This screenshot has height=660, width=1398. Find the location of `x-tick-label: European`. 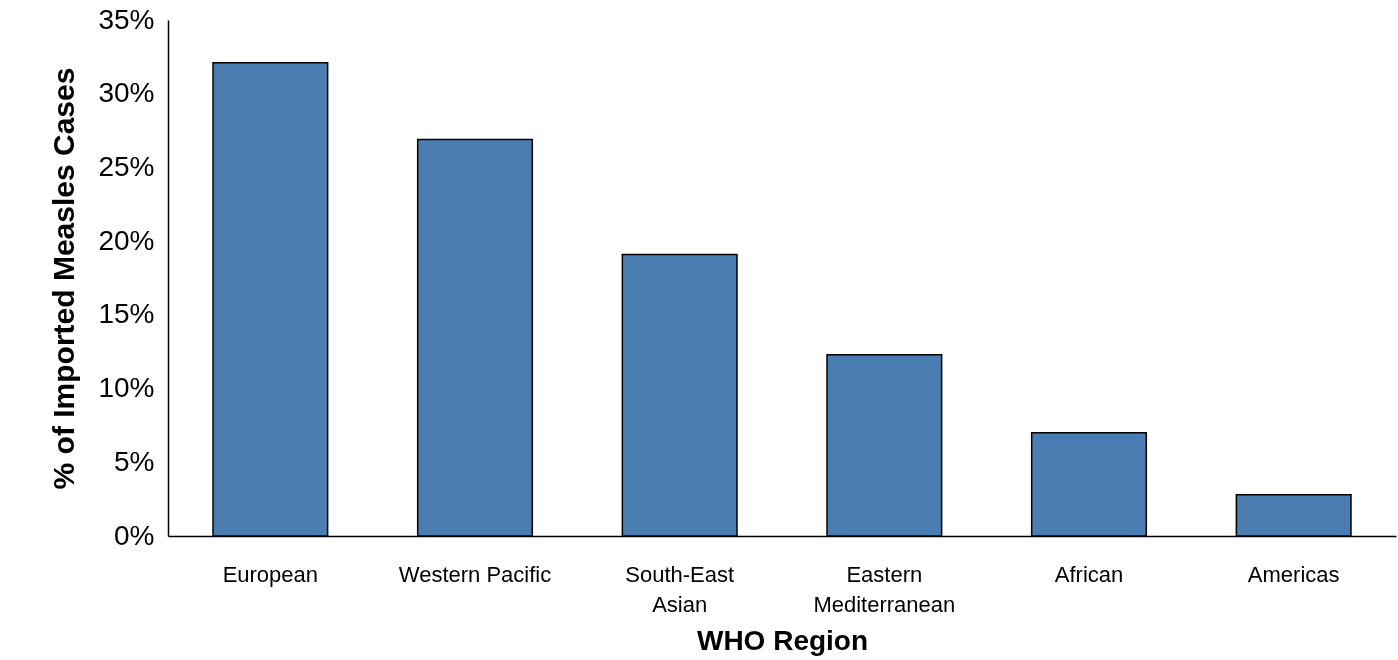

x-tick-label: European is located at coordinates (270, 574).